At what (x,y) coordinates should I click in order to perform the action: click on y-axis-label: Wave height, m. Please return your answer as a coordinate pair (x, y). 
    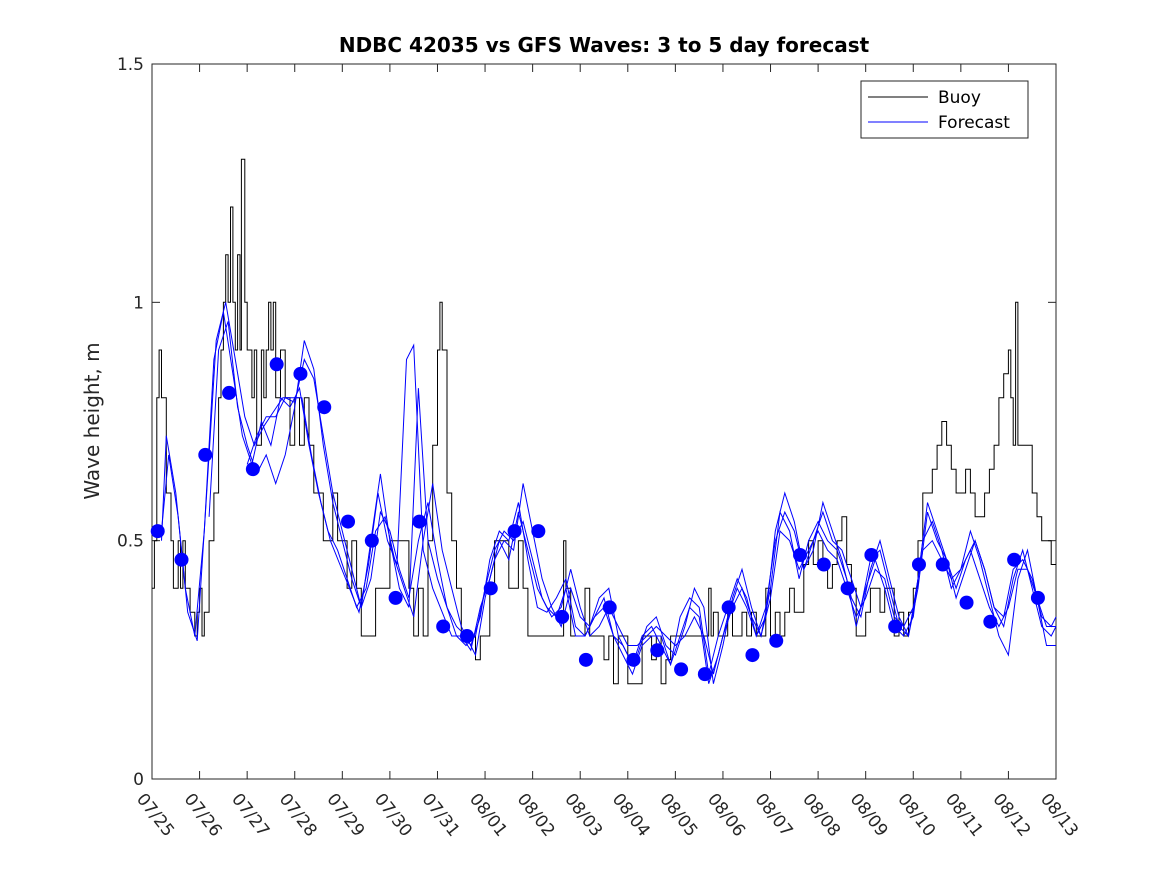
    Looking at the image, I should click on (92, 420).